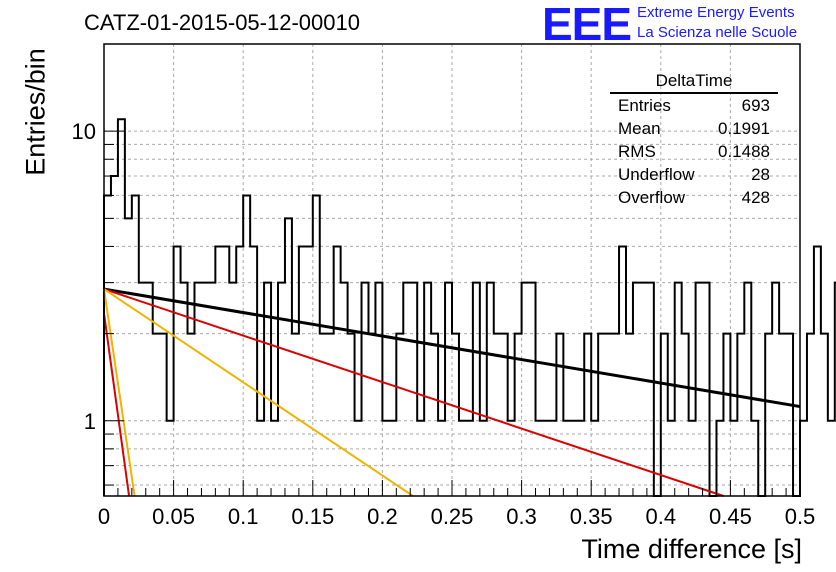 This screenshot has width=836, height=572. What do you see at coordinates (587, 25) in the screenshot?
I see `eee-logo: EEE` at bounding box center [587, 25].